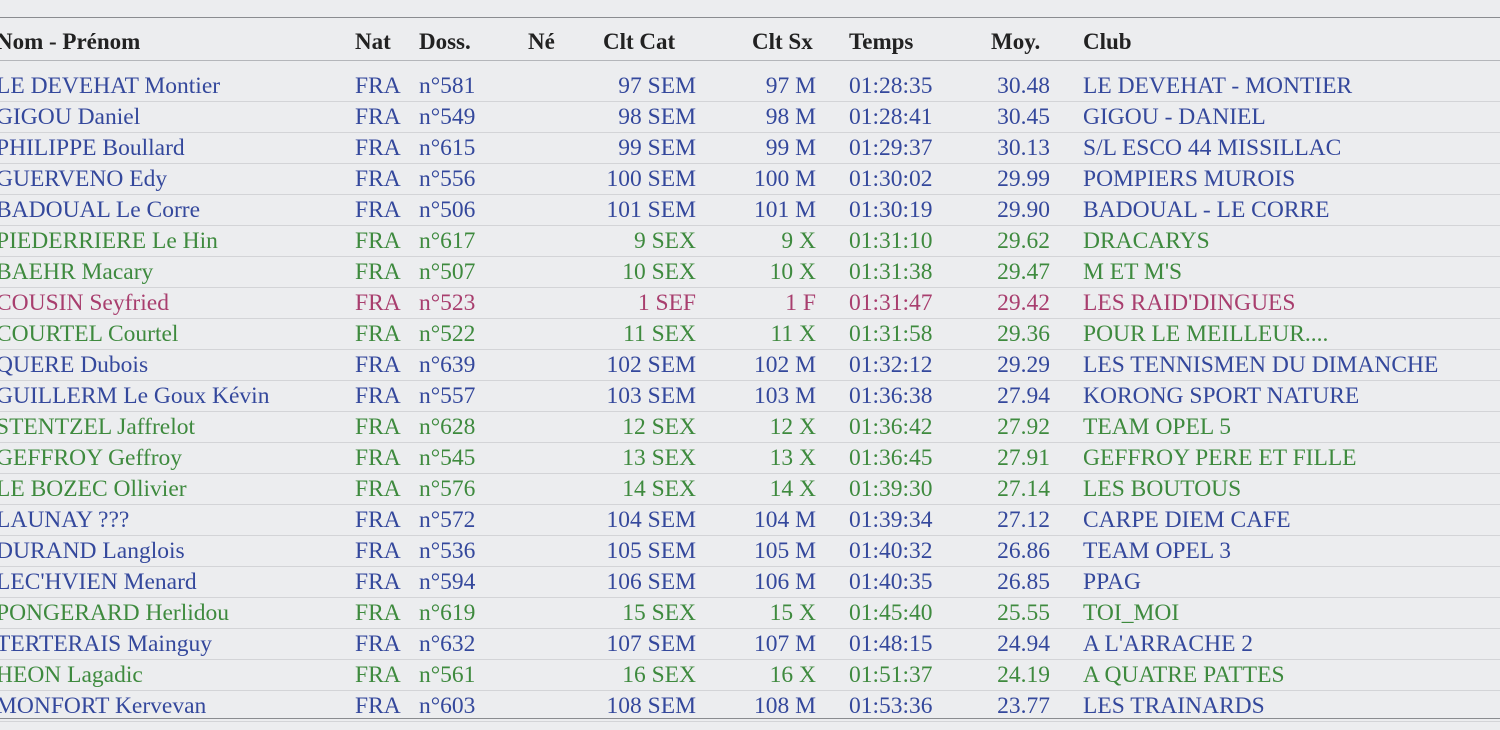 This screenshot has height=730, width=1500. Describe the element at coordinates (659, 489) in the screenshot. I see `category-rank: 14 SEX` at that location.